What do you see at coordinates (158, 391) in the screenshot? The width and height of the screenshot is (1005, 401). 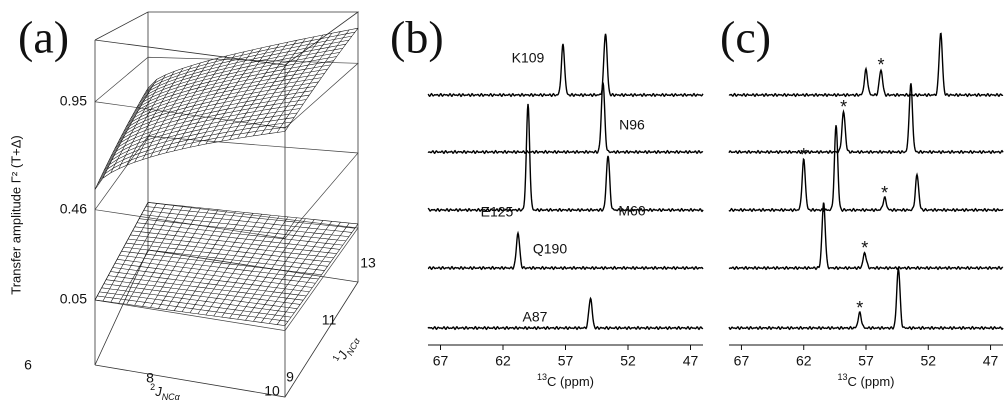 I see `axis-label-main: J` at bounding box center [158, 391].